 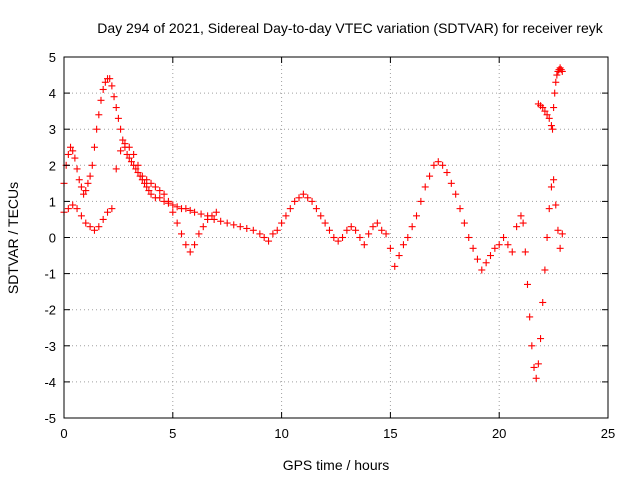 What do you see at coordinates (52, 57) in the screenshot?
I see `y-tick-label: 5` at bounding box center [52, 57].